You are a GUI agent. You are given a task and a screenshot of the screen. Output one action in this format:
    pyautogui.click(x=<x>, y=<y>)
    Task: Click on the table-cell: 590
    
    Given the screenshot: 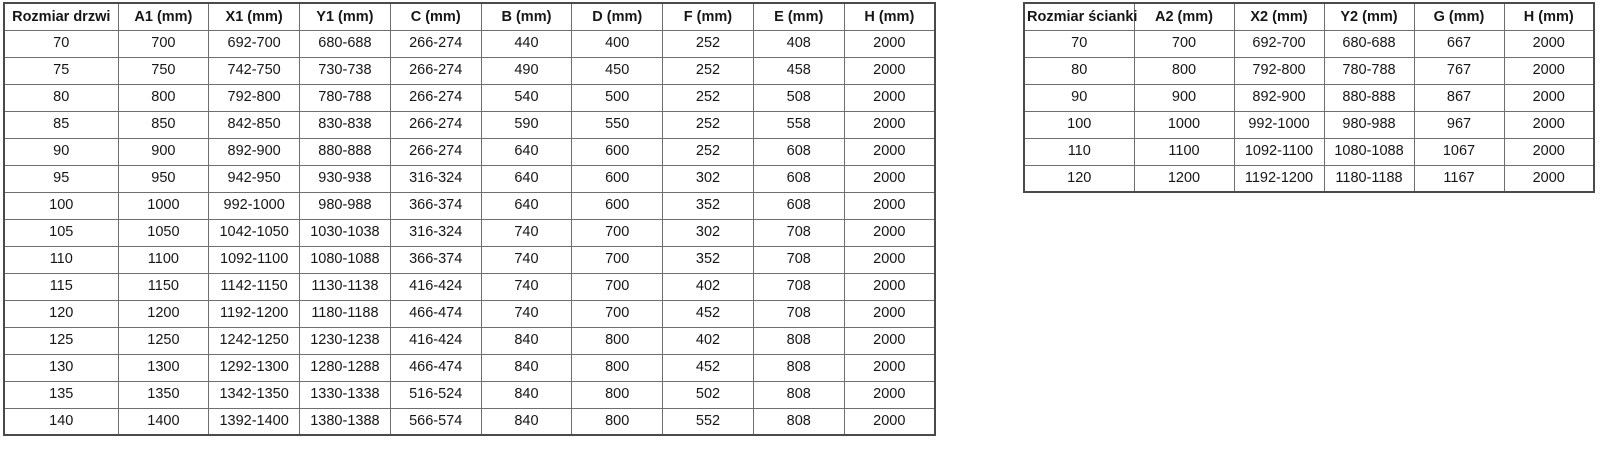 What is the action you would take?
    pyautogui.click(x=526, y=124)
    